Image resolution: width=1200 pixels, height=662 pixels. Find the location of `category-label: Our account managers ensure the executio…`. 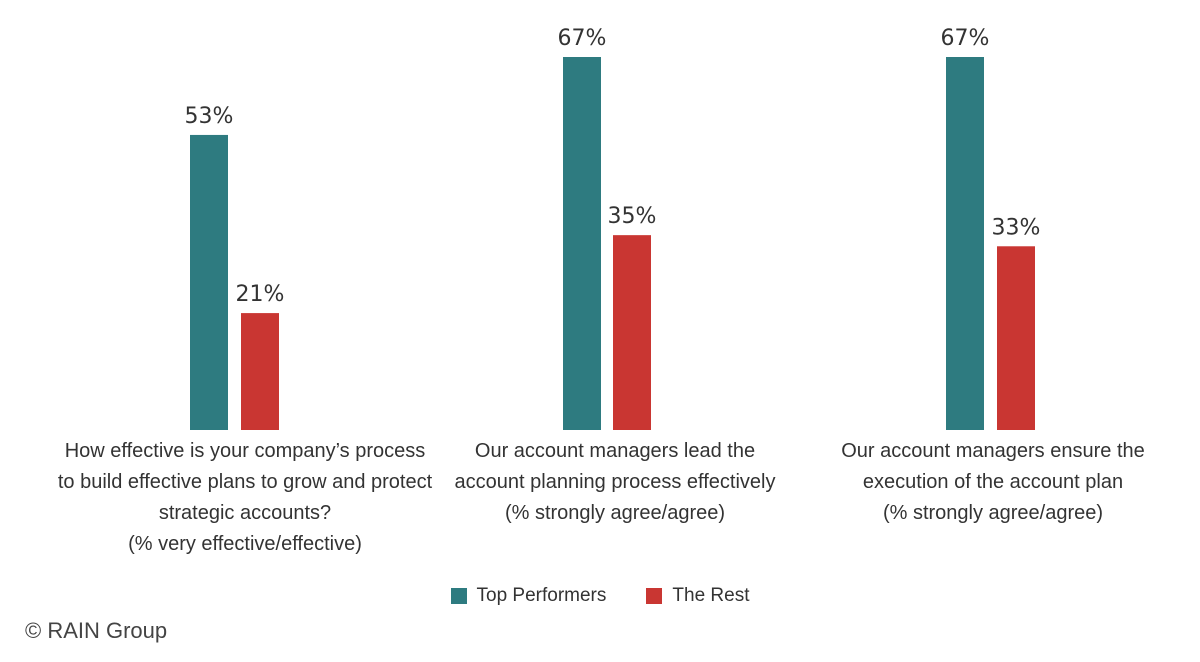

category-label: Our account managers ensure the executio… is located at coordinates (993, 482).